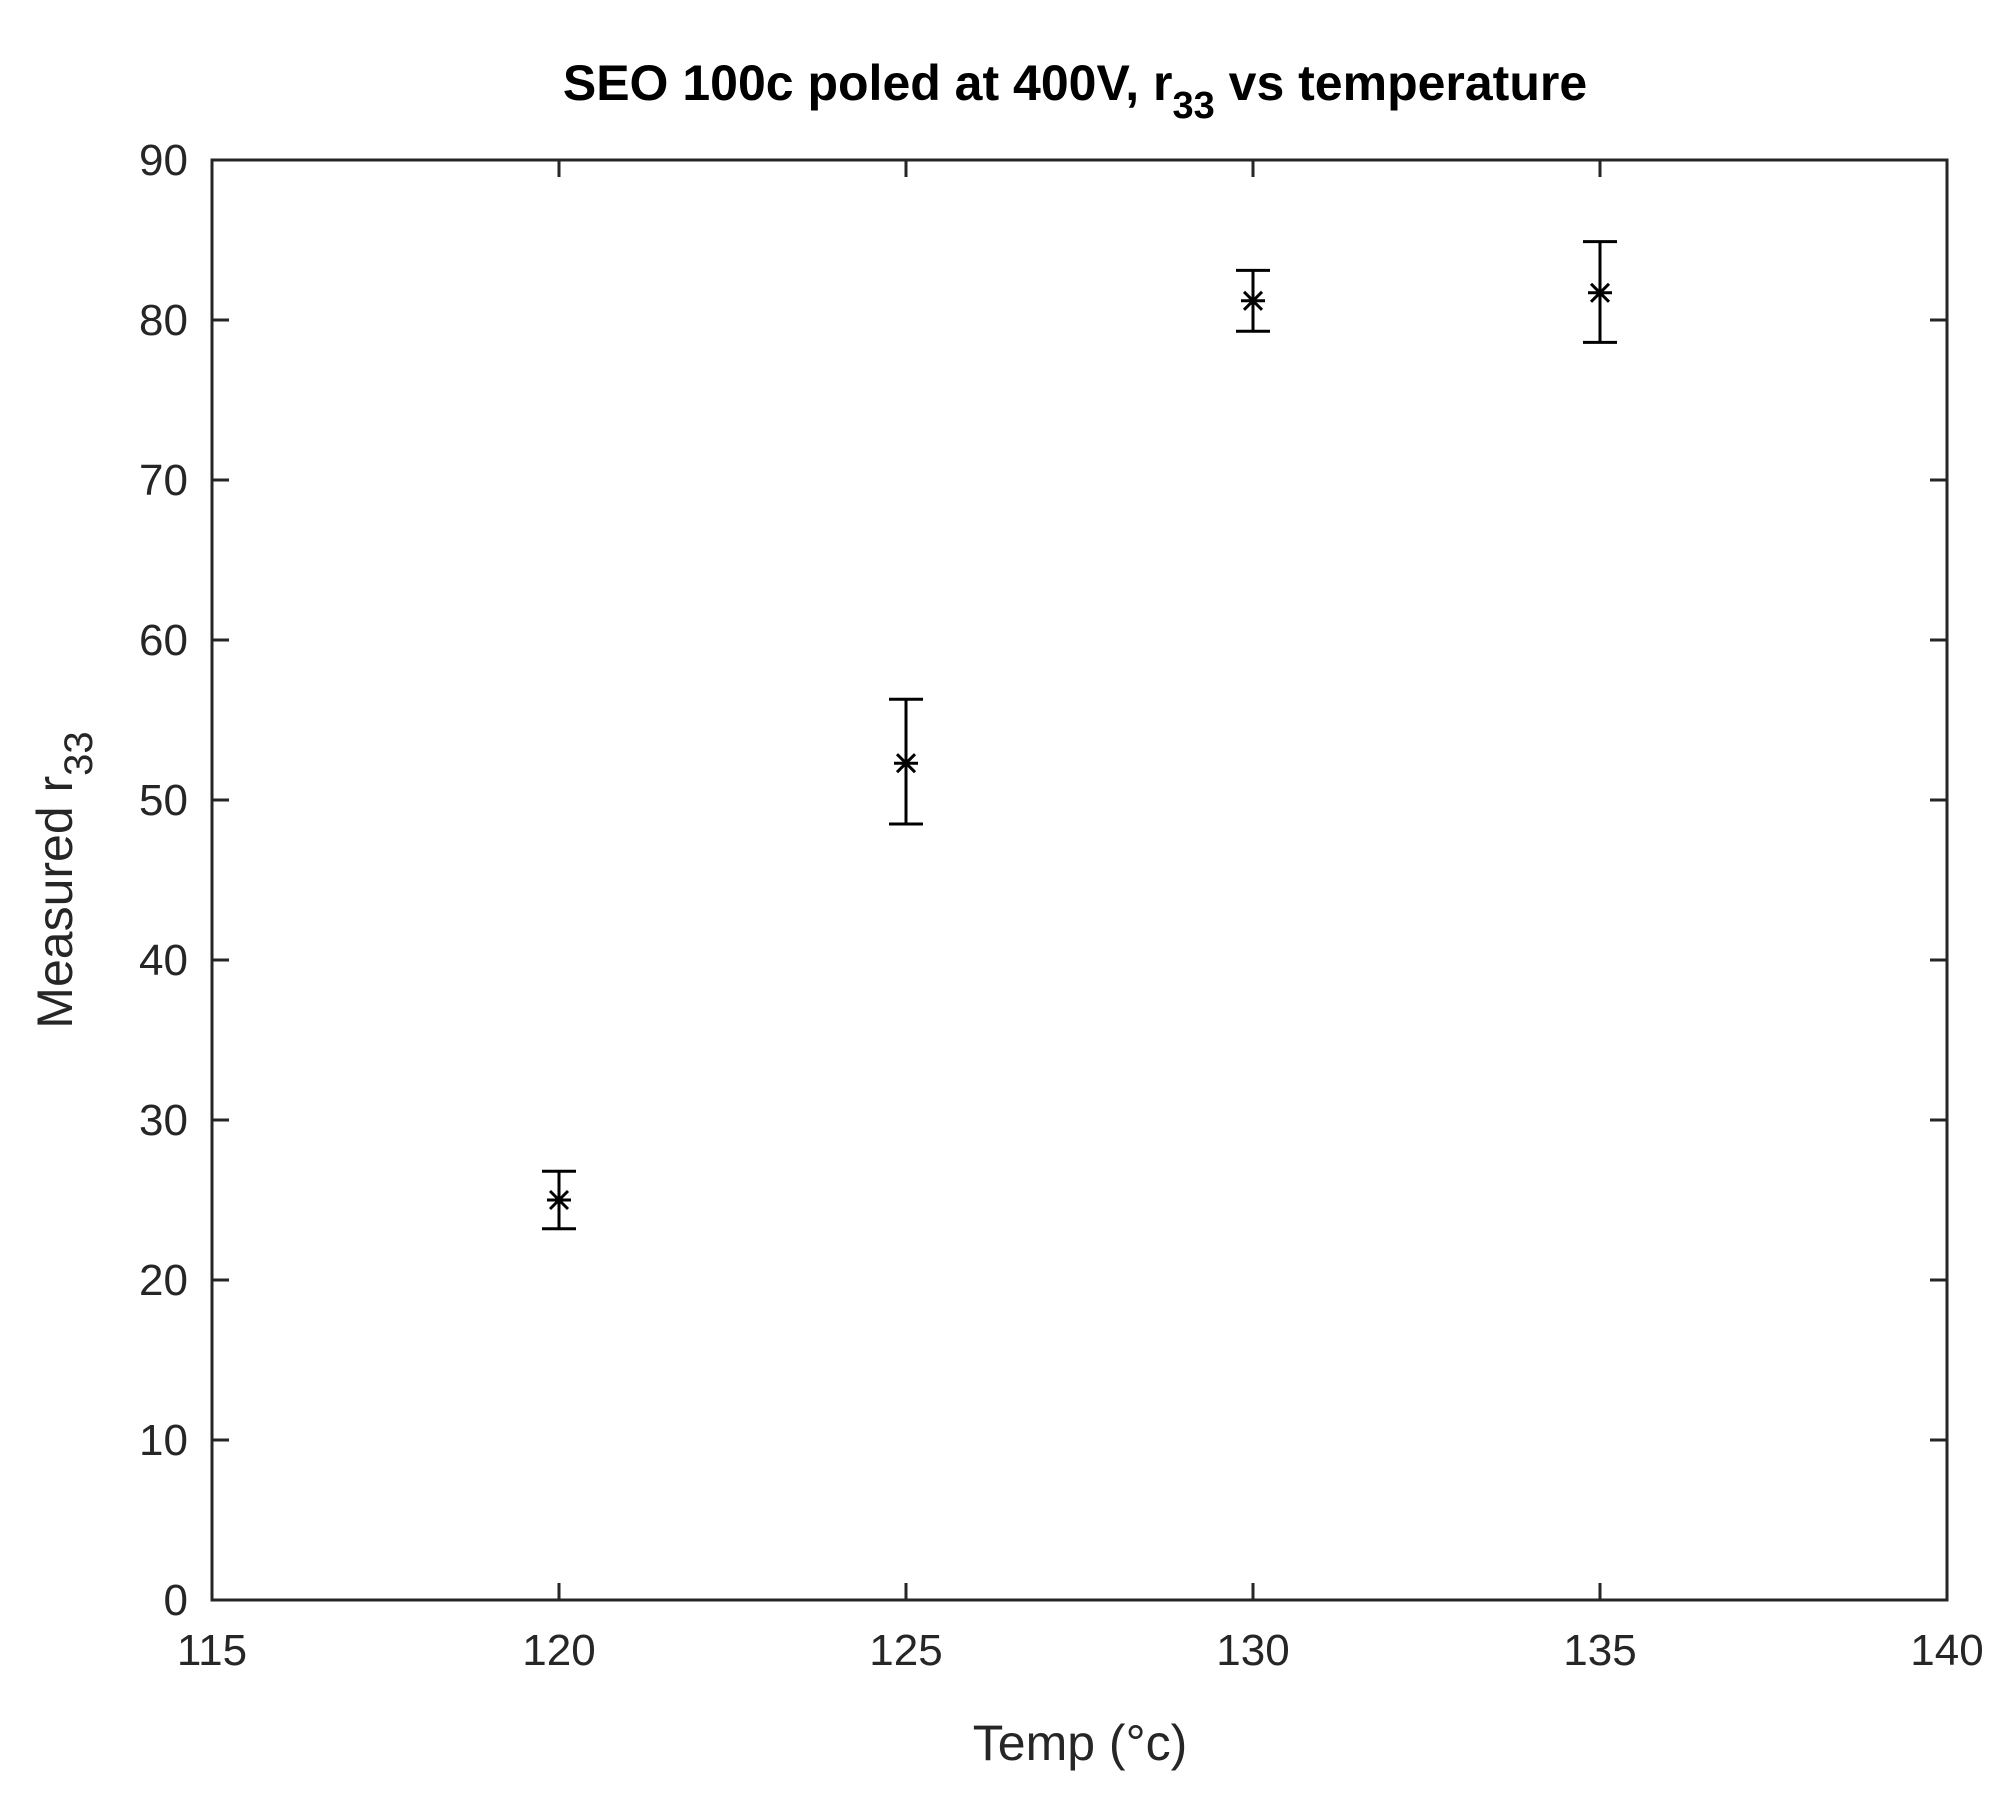 Image resolution: width=2012 pixels, height=1816 pixels. I want to click on y-tick-label: 90, so click(163, 160).